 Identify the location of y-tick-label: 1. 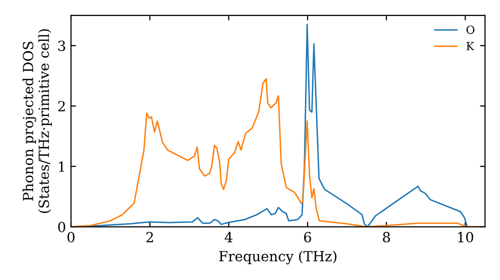
(61, 166).